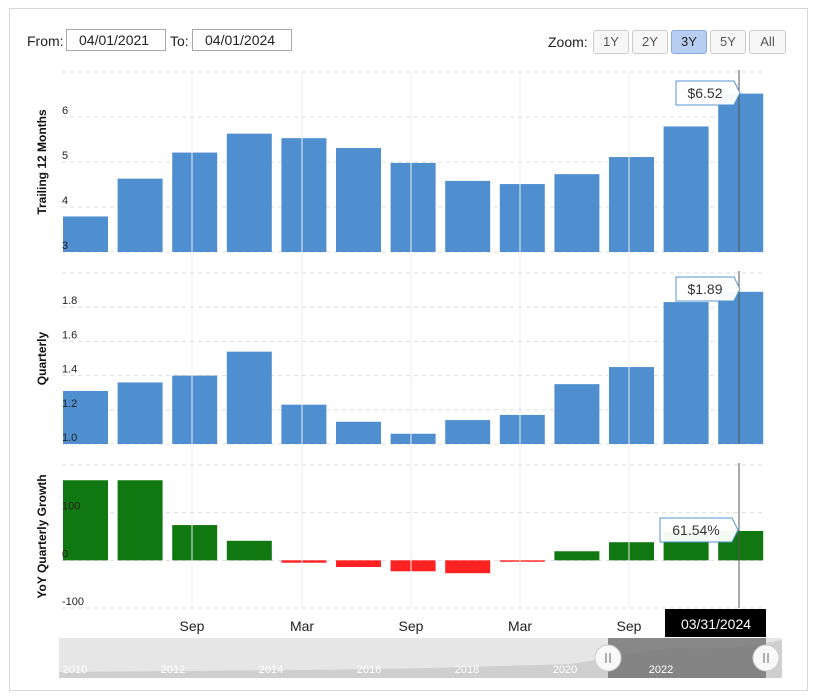 This screenshot has height=700, width=818. Describe the element at coordinates (650, 42) in the screenshot. I see `zoom-2y-button: 2Y` at that location.